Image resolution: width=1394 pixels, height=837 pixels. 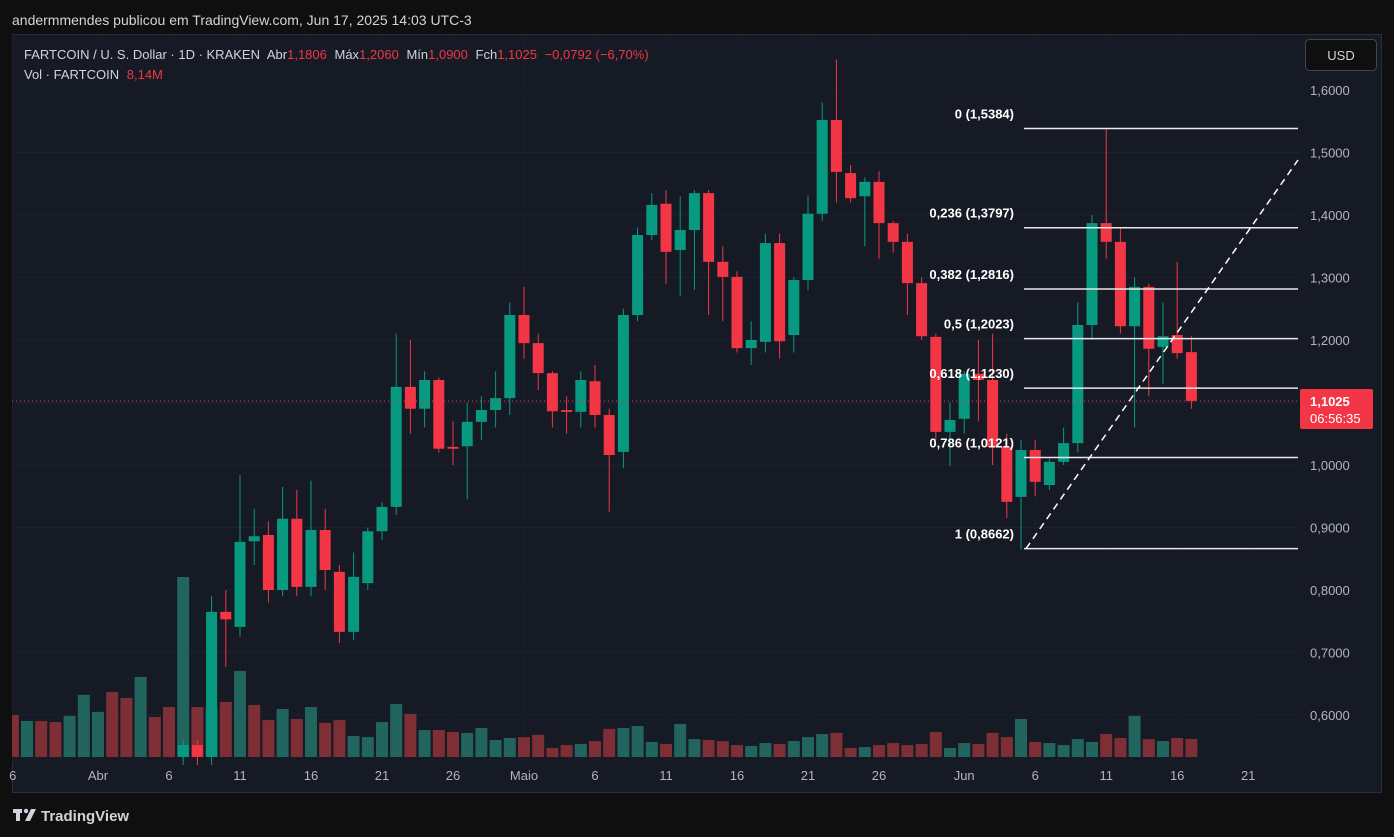 I want to click on volume-label: Vol · FARTCOIN, so click(x=71, y=74).